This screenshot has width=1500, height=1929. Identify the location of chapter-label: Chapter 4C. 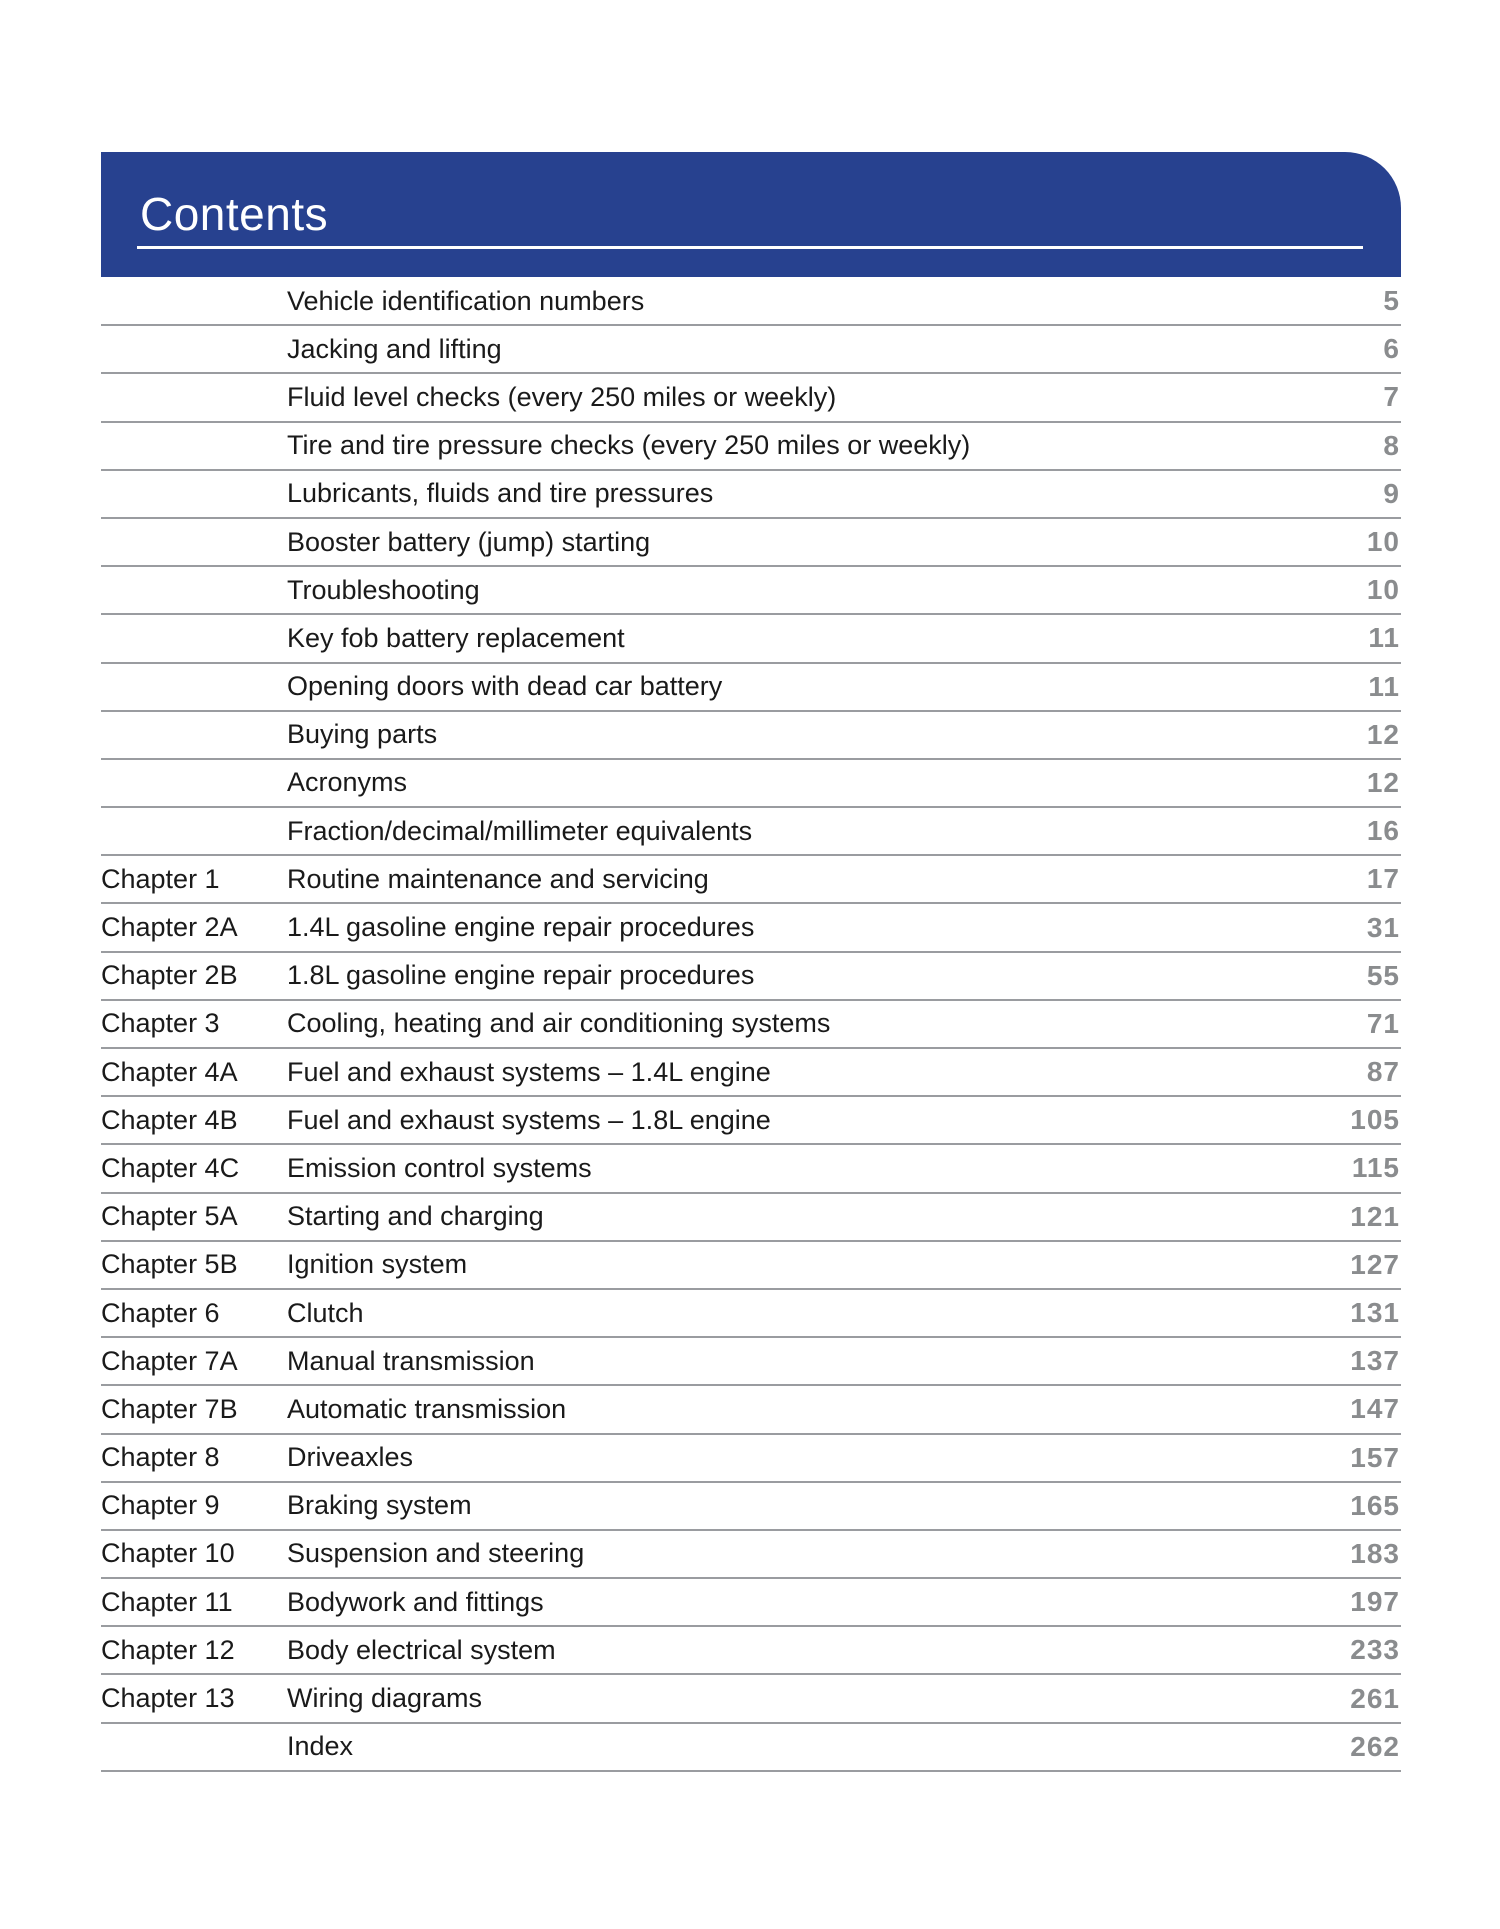
(170, 1167).